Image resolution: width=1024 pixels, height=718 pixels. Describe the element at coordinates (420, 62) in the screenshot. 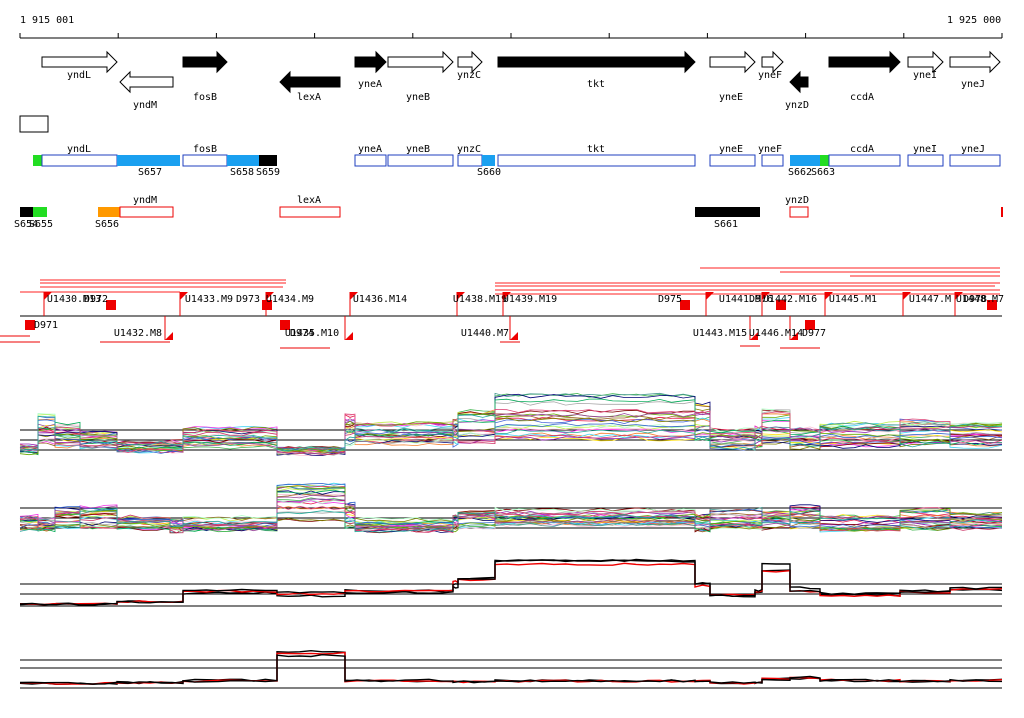

I see `gene-arrow-yneB` at that location.